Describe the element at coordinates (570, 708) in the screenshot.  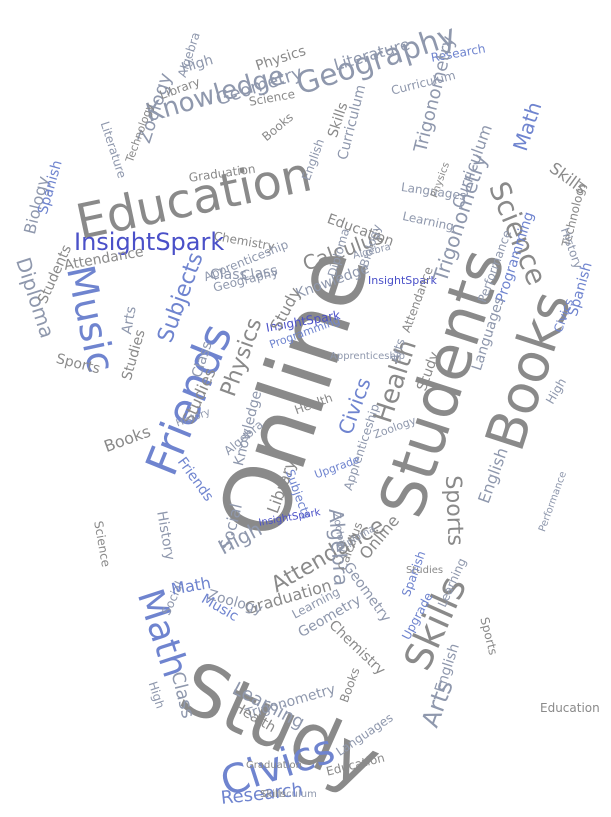
I see `cloud-word: Education` at that location.